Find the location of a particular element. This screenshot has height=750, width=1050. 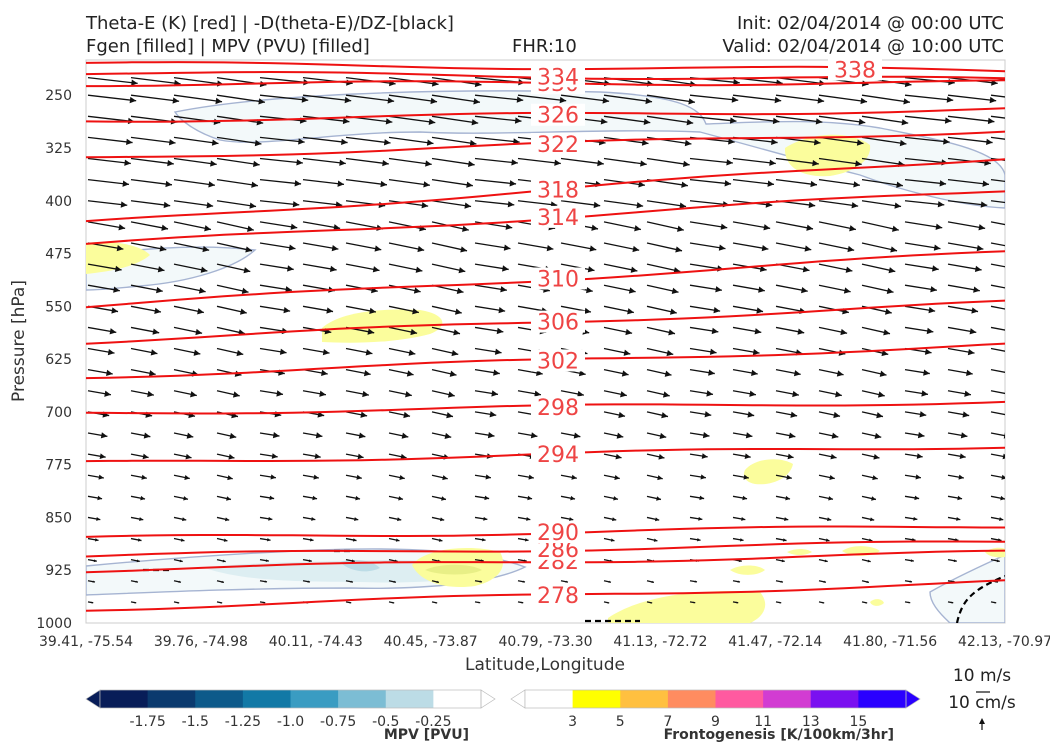

colorbar-tick-label: -1.0 is located at coordinates (290, 722).